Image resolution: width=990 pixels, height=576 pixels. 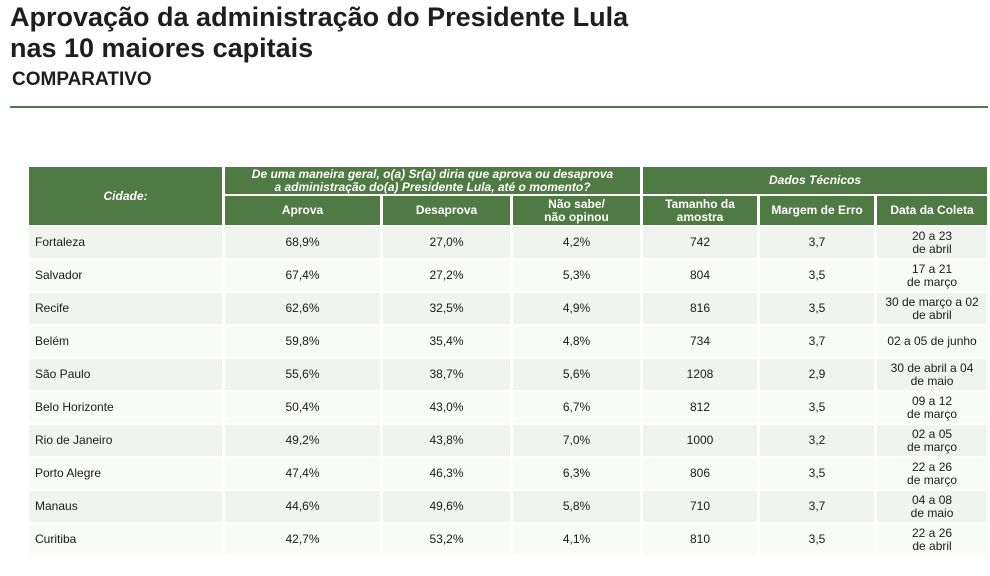 I want to click on cell-date: 02 a 05 de junho, so click(x=932, y=341).